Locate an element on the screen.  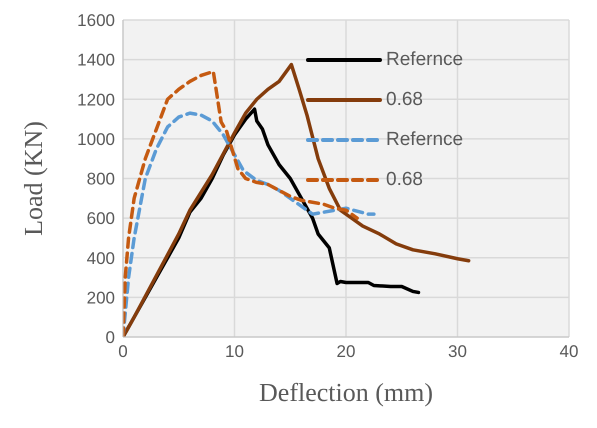
y-tick-label: 400 is located at coordinates (100, 258).